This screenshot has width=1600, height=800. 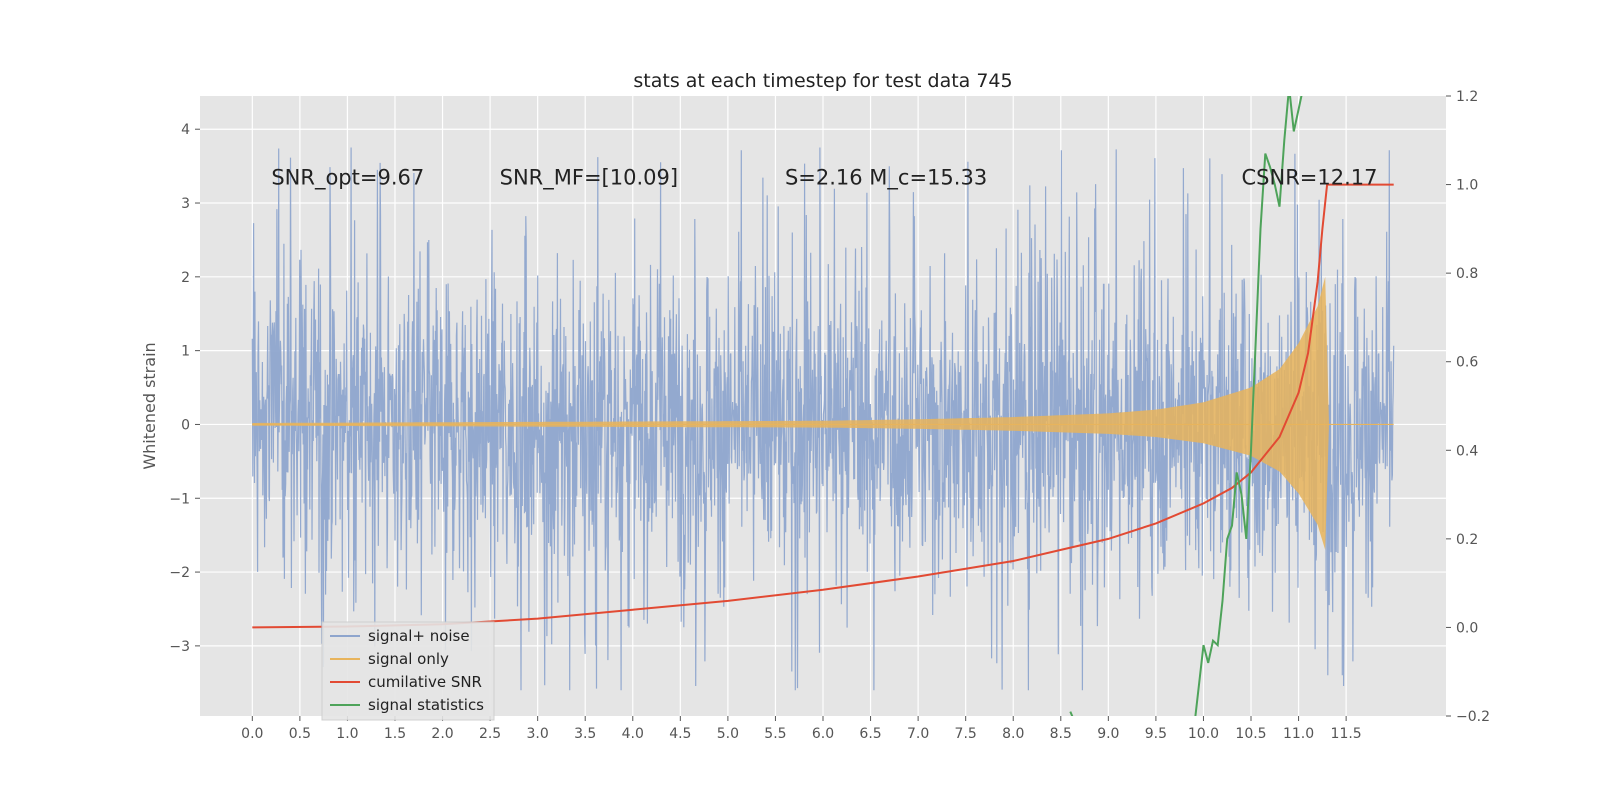 What do you see at coordinates (1203, 734) in the screenshot?
I see `x-tick-label: 10.0` at bounding box center [1203, 734].